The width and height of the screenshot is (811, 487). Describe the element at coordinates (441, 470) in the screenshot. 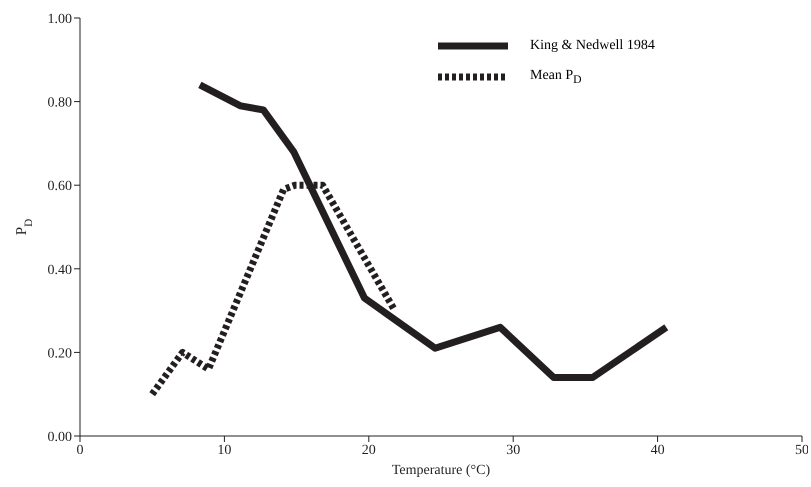

I see `x-axis-title: Temperature (°C)` at that location.